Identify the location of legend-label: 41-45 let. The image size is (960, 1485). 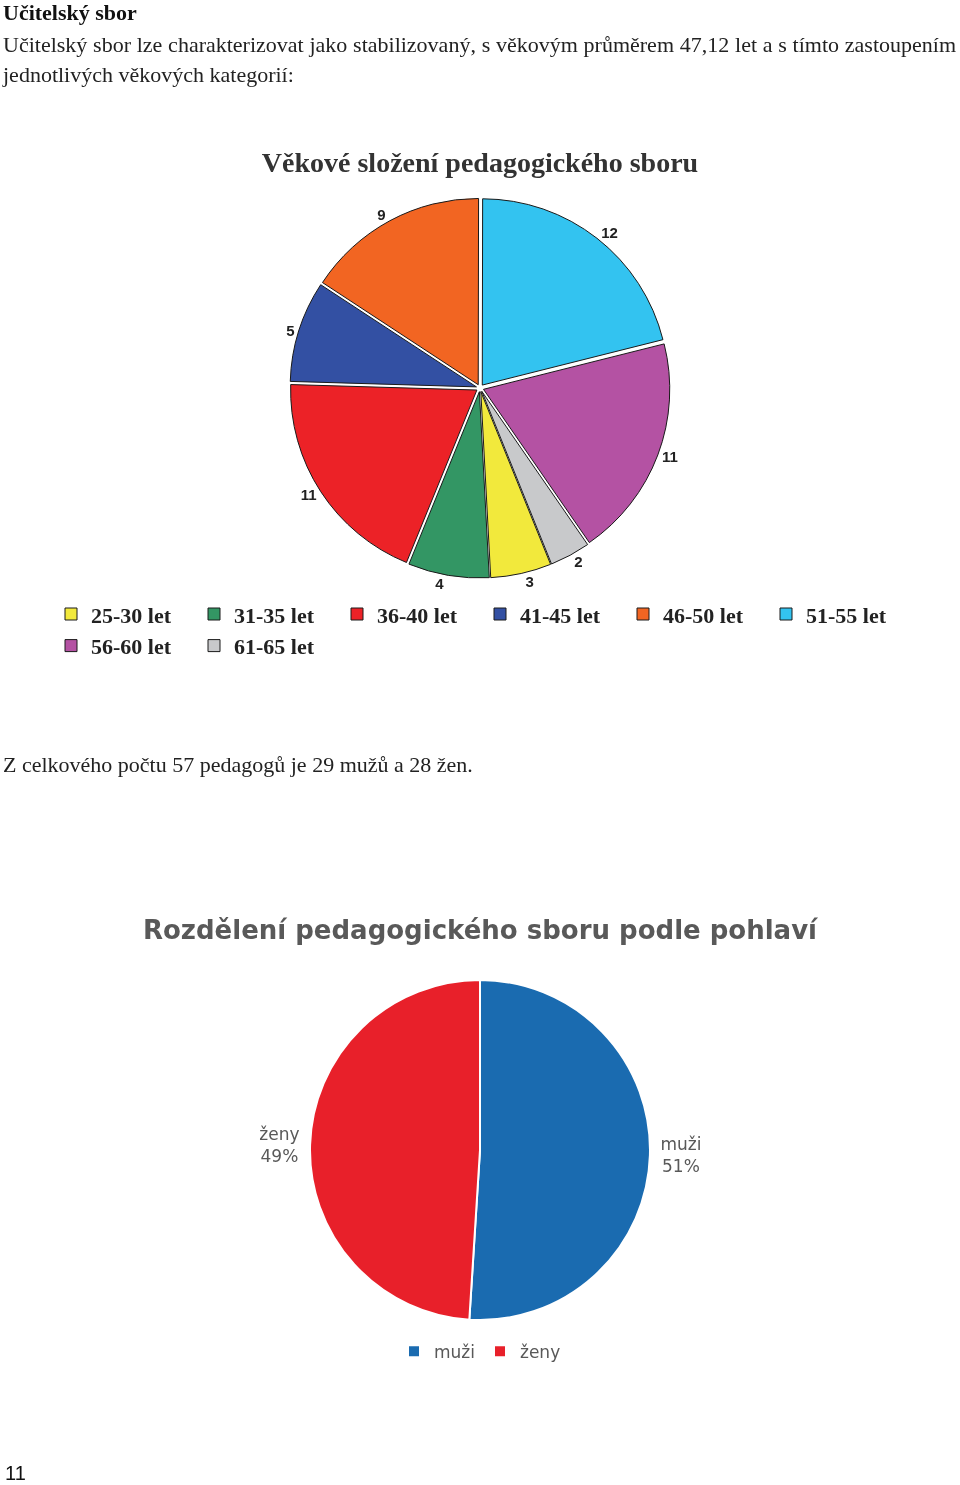
(560, 615).